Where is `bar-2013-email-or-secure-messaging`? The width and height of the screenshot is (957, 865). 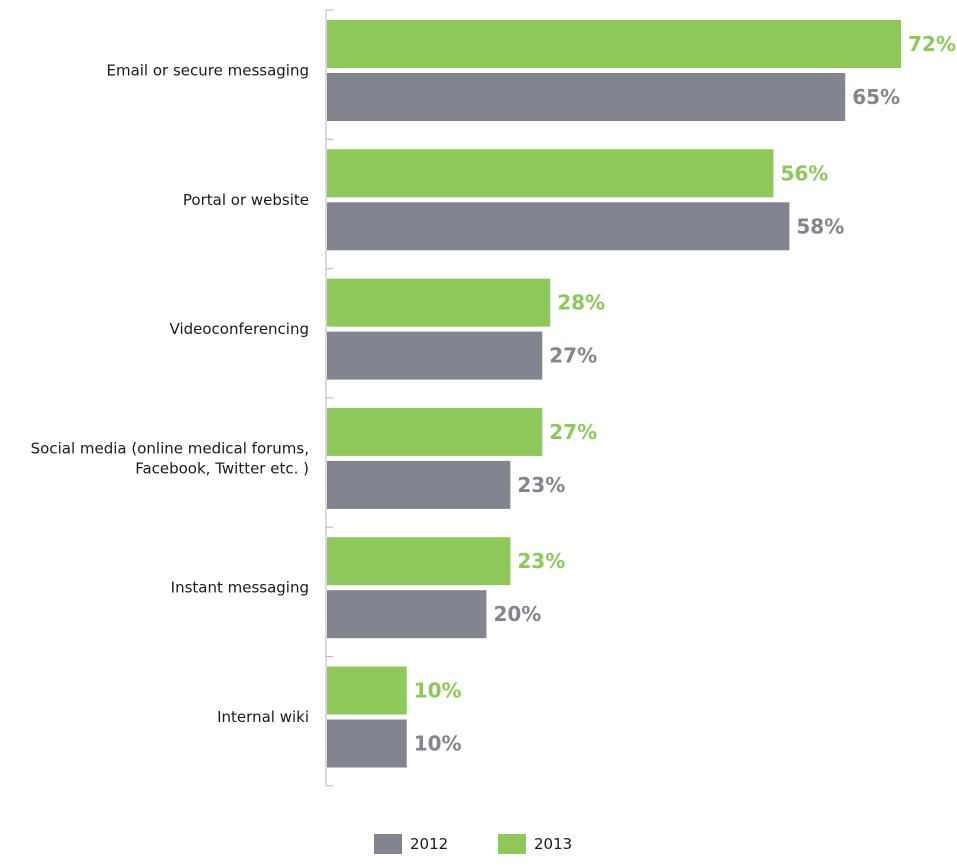 bar-2013-email-or-secure-messaging is located at coordinates (614, 44).